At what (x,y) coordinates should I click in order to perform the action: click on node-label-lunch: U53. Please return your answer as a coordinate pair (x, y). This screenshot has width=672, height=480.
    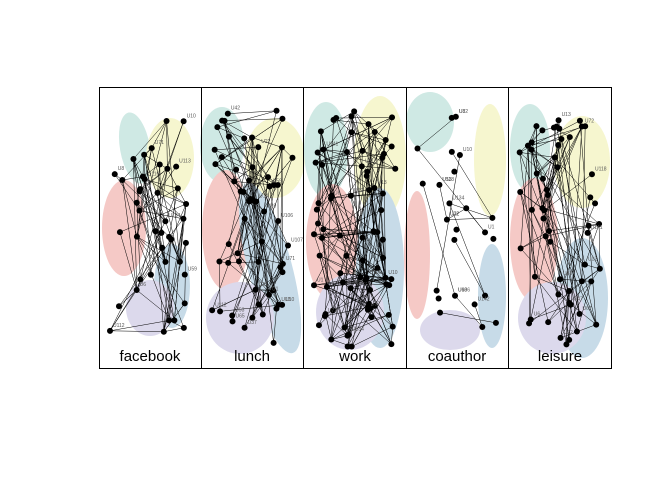
    Looking at the image, I should click on (239, 311).